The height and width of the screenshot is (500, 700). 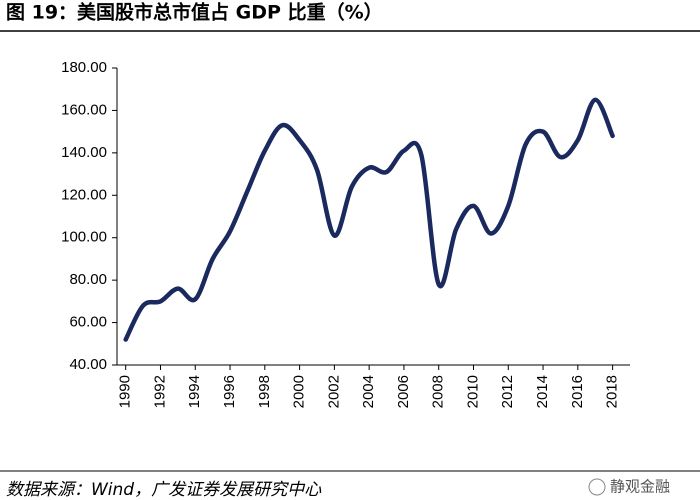 I want to click on x-tick-label: 2018, so click(x=612, y=391).